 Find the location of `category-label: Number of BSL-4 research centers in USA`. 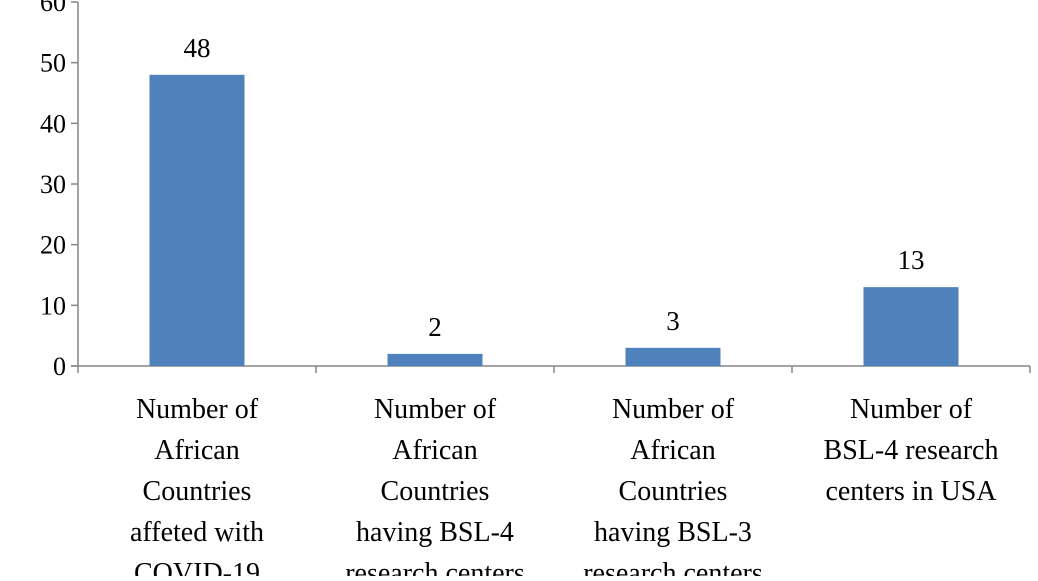

category-label: Number of BSL-4 research centers in USA is located at coordinates (911, 450).